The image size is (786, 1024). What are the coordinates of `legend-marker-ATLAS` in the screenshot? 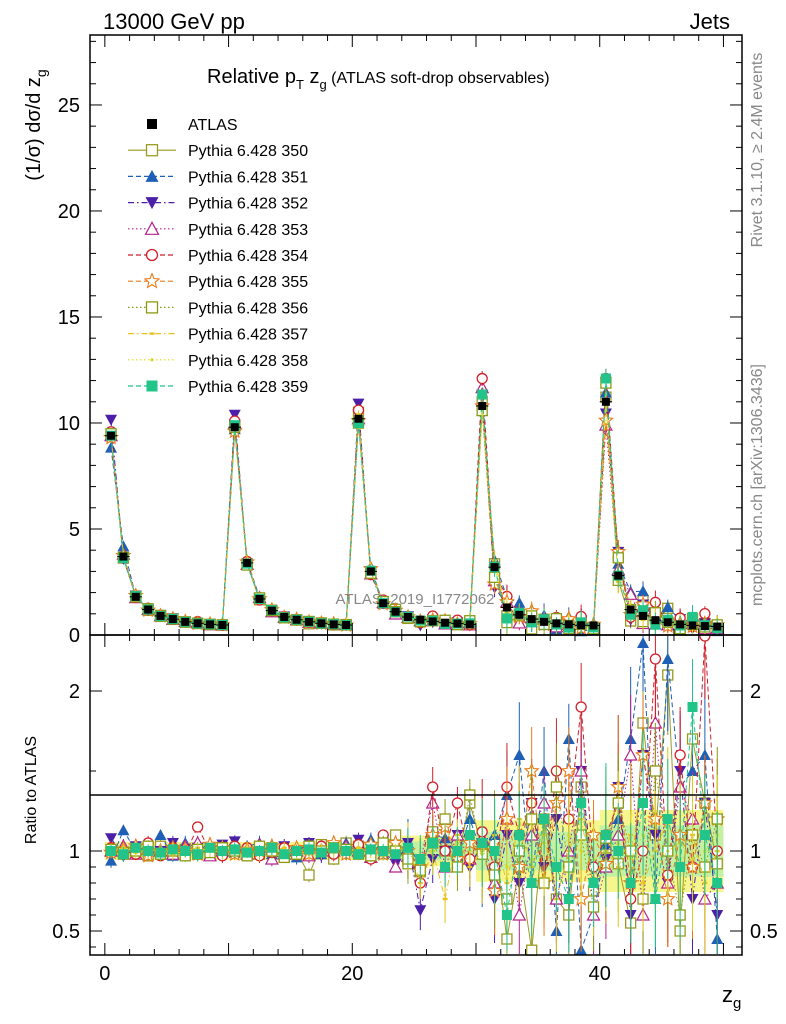 It's located at (152, 124).